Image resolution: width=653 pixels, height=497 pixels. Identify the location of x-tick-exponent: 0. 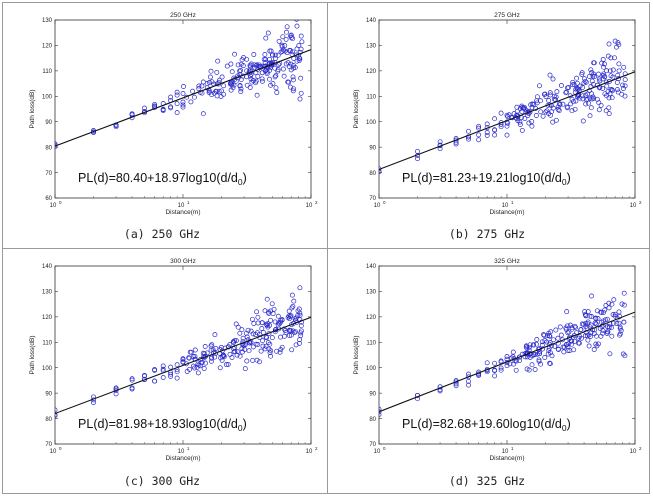
(384, 202).